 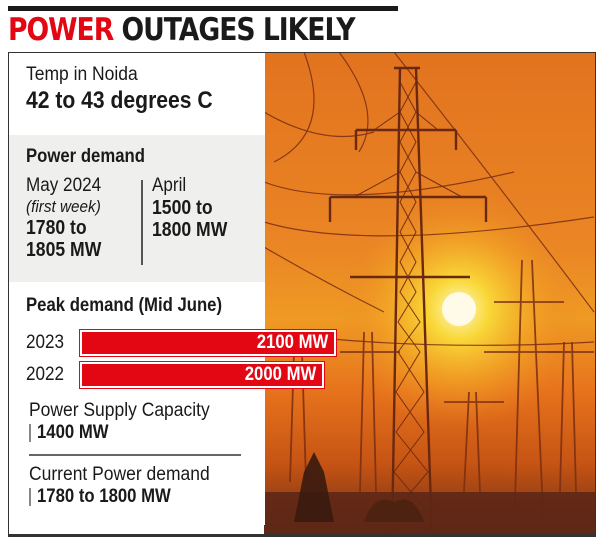 I want to click on bar-row-2023: 2023 2100 MW, so click(x=181, y=343).